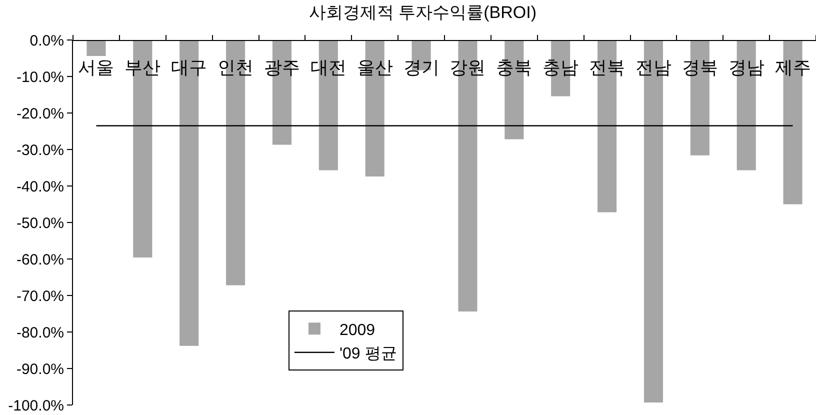 The height and width of the screenshot is (415, 816). I want to click on chart-title: 사회경제적 투자수익률(BROI), so click(422, 12).